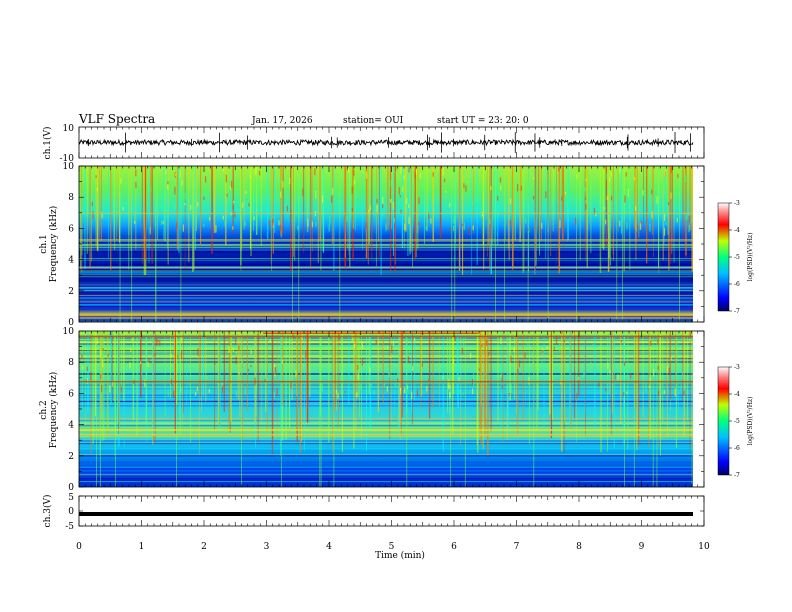  Describe the element at coordinates (71, 457) in the screenshot. I see `y-tick-label: 2` at that location.